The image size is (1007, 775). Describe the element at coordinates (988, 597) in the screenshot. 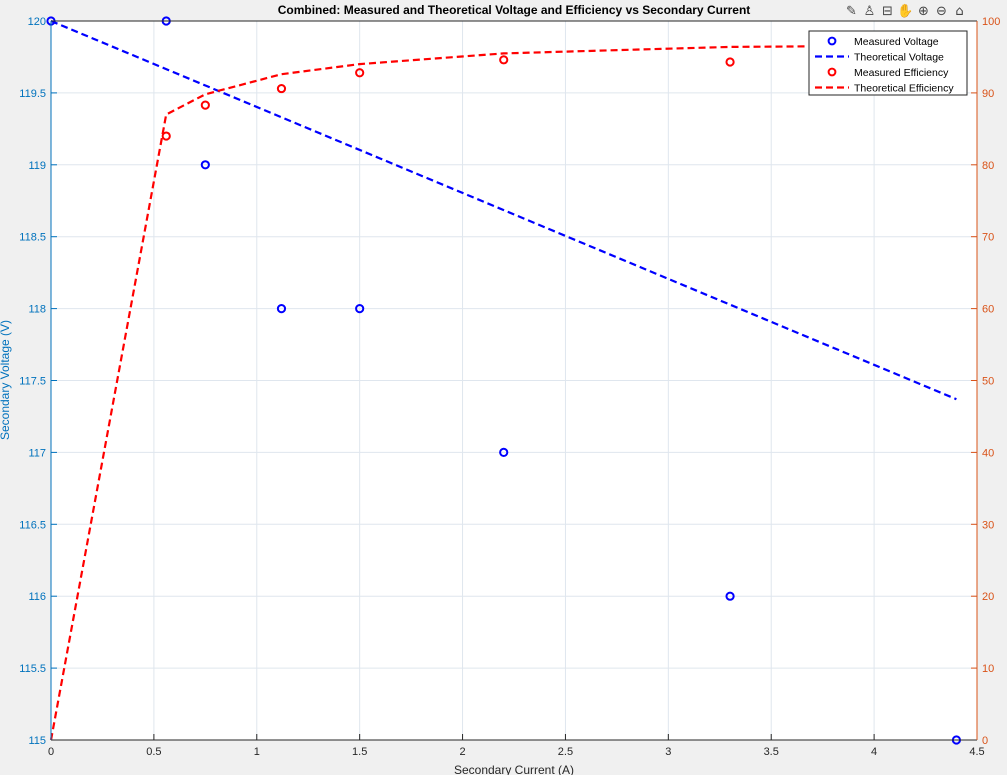

I see `y2-tick-label: 20` at that location.